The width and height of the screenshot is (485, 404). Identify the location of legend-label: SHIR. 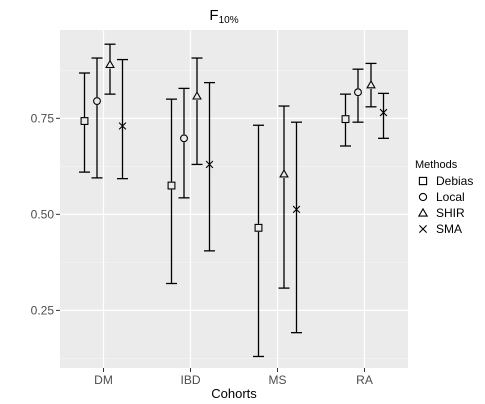
(450, 213).